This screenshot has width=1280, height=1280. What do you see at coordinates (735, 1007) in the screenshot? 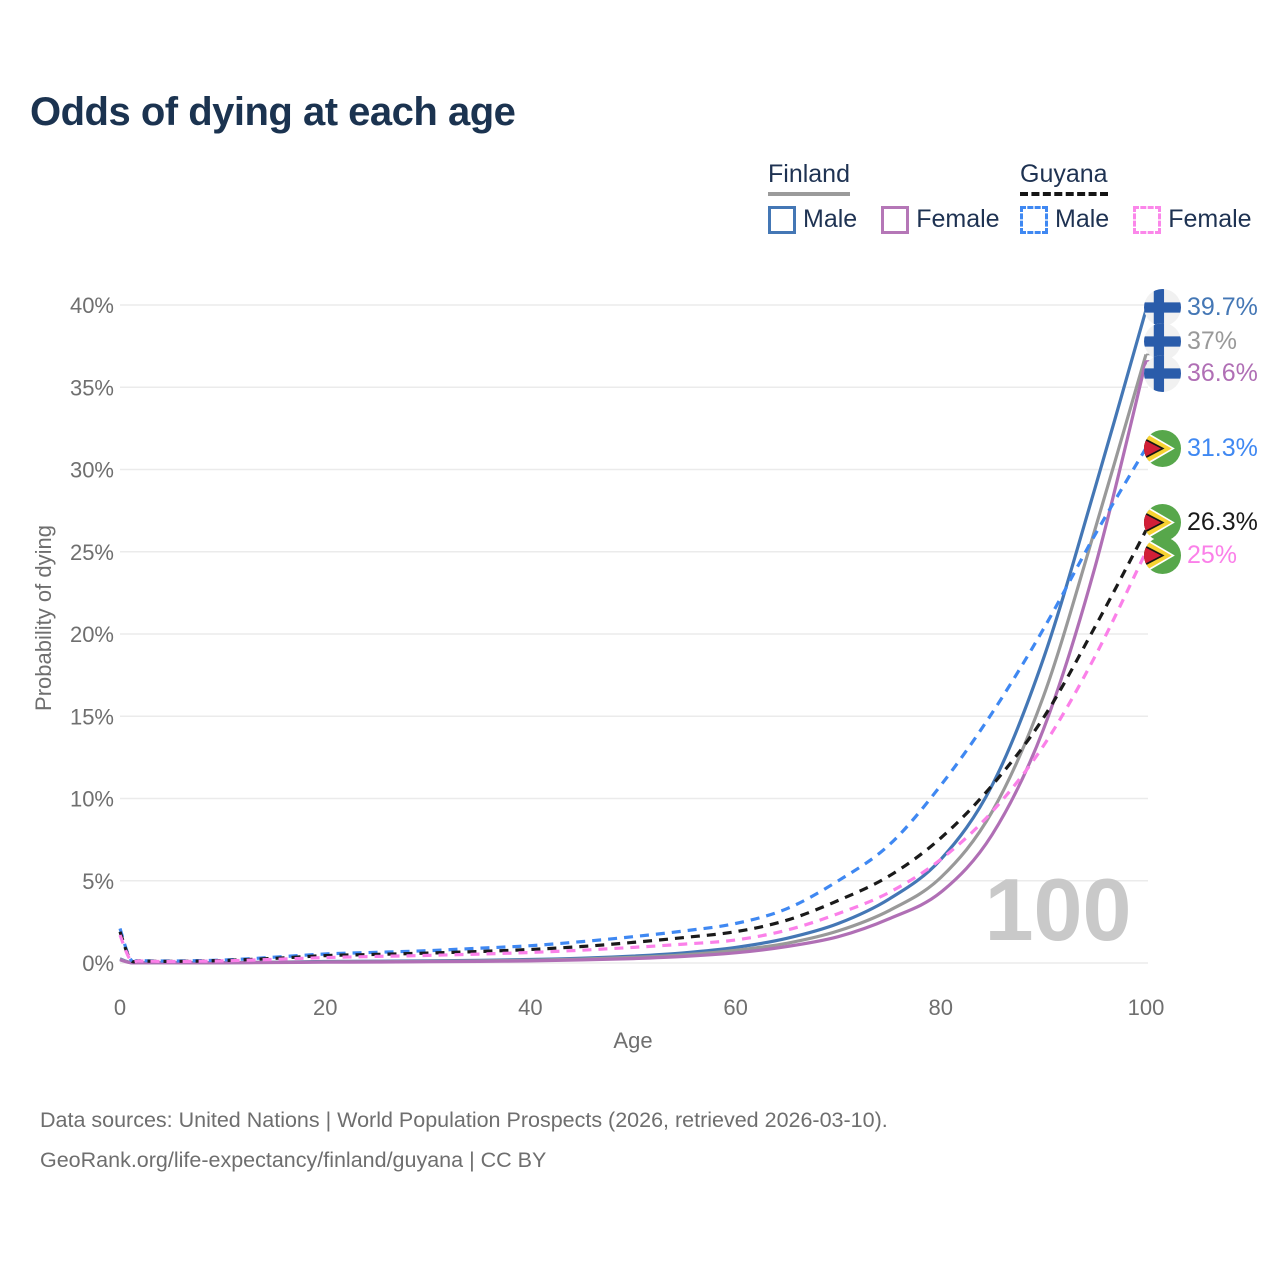
I see `x-tick-label: 60` at bounding box center [735, 1007].